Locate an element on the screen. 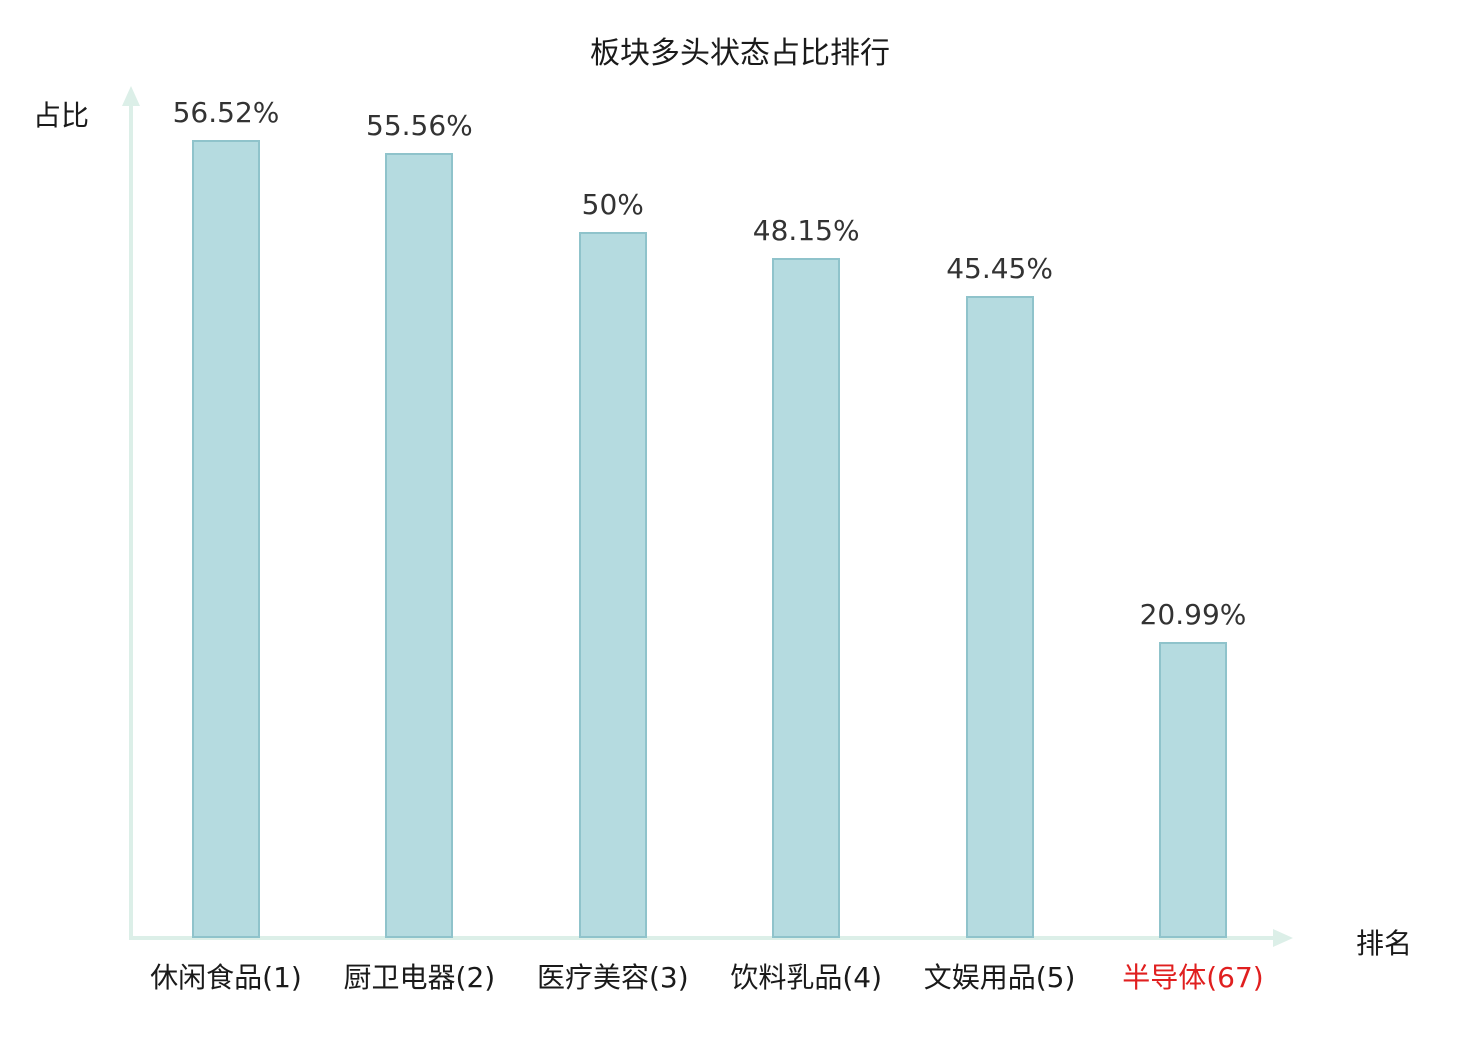 The height and width of the screenshot is (1040, 1480). bar-value-label: 55.56% is located at coordinates (419, 126).